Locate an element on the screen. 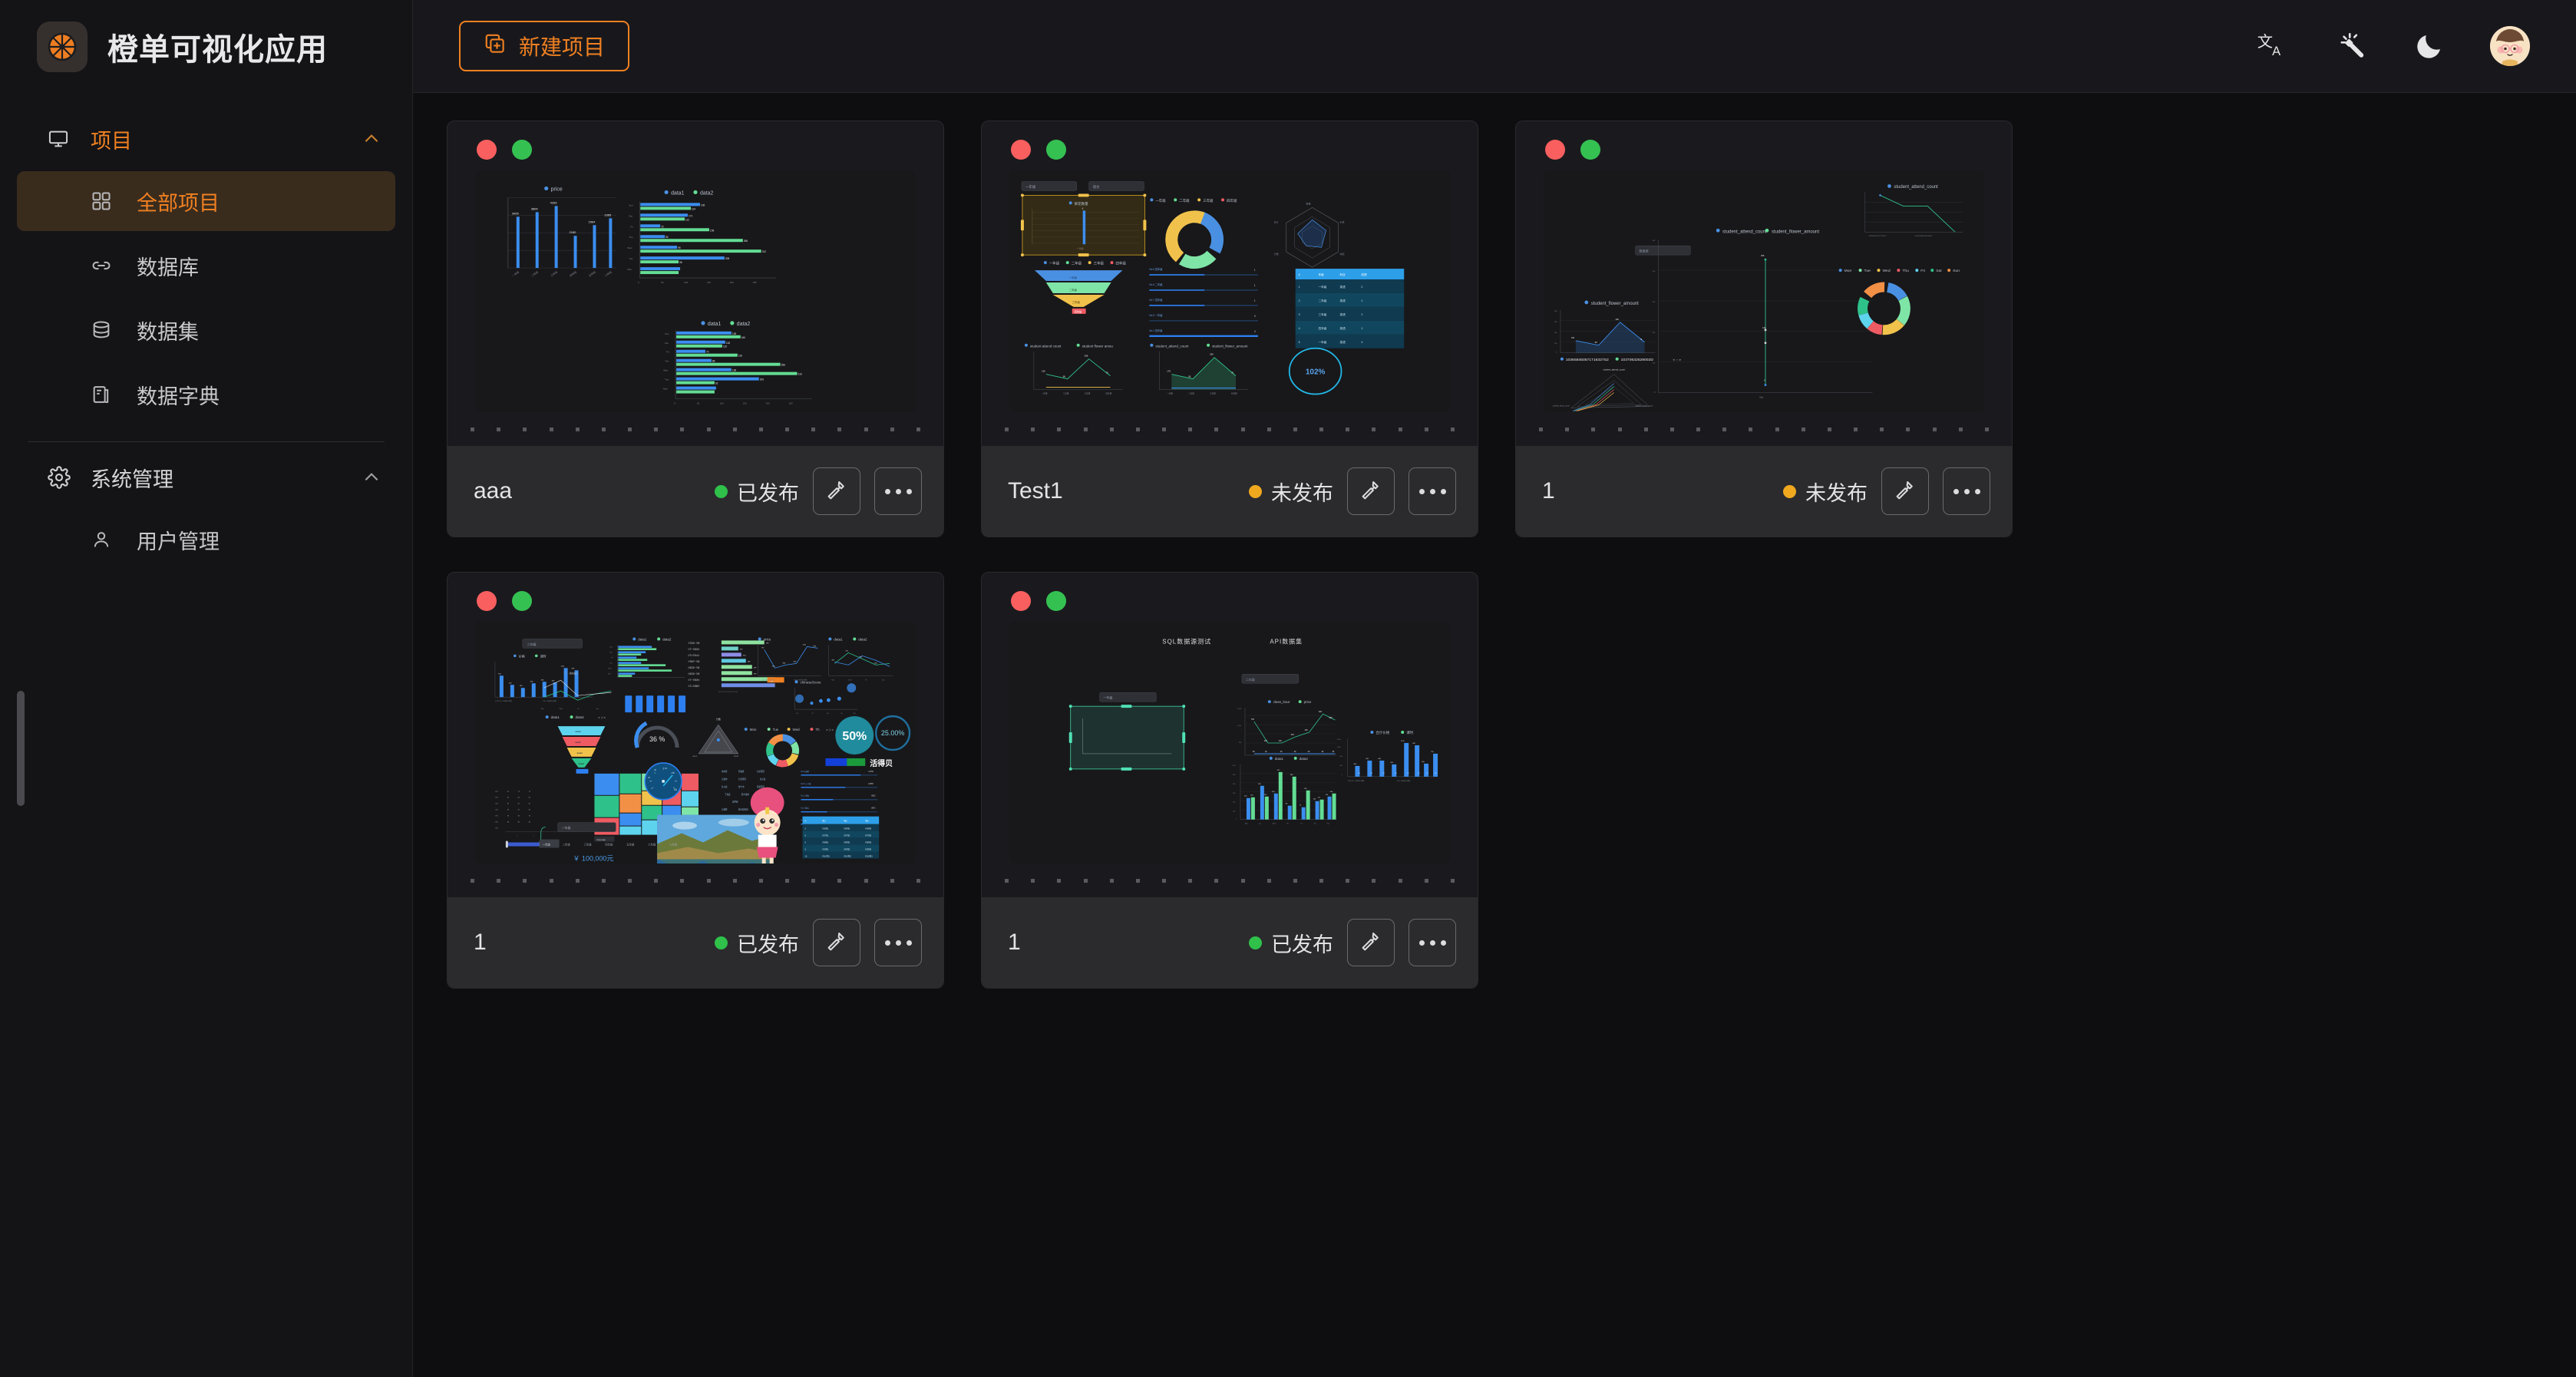 The width and height of the screenshot is (2576, 1377). status-label: 未发布 is located at coordinates (1836, 493).